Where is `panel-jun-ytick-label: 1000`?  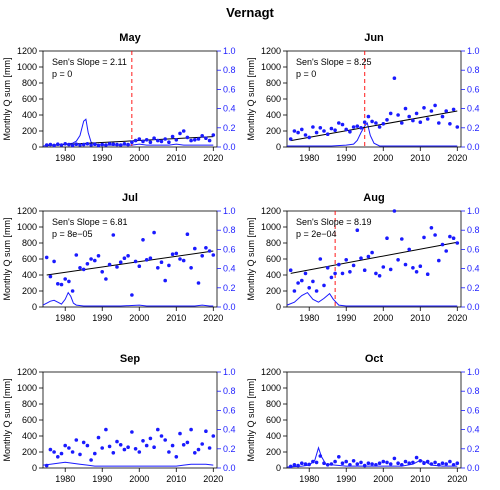
panel-jun-ytick-label: 1000 is located at coordinates (271, 67).